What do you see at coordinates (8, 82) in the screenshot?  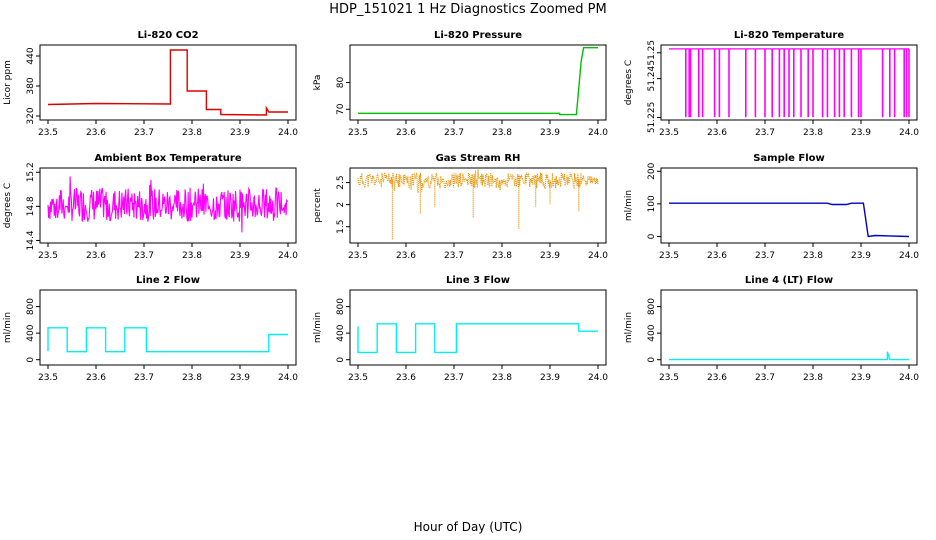 I see `y-axis-label: Licor ppm` at bounding box center [8, 82].